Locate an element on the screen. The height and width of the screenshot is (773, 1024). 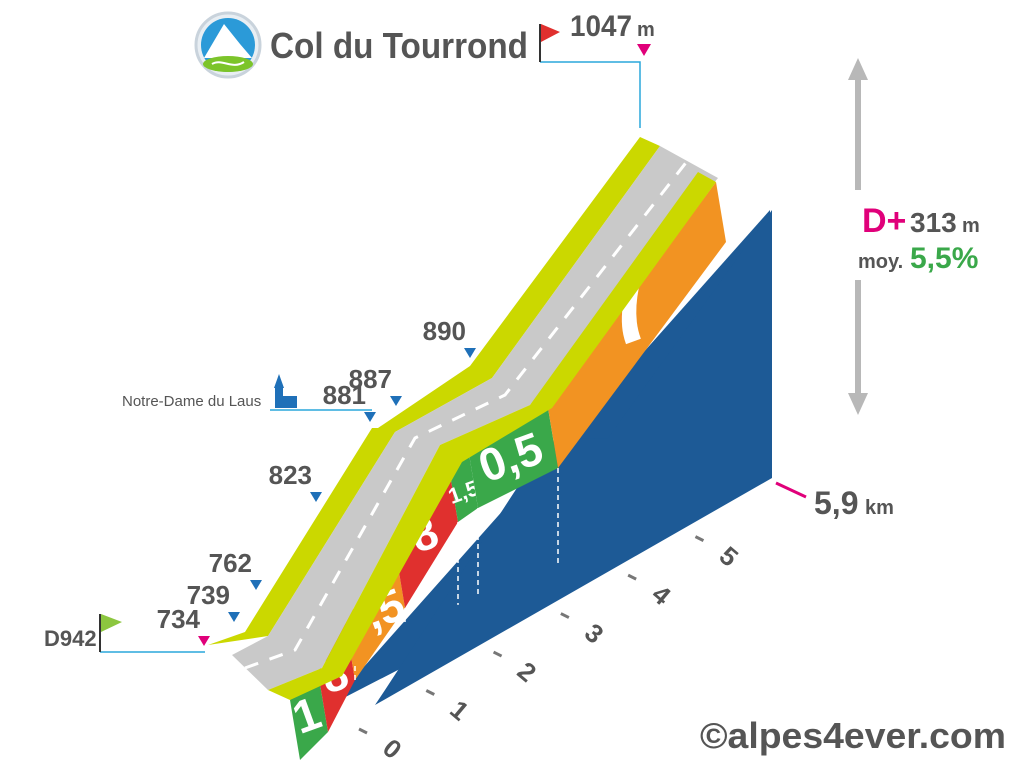
x-tick-label: 3 is located at coordinates (594, 633).